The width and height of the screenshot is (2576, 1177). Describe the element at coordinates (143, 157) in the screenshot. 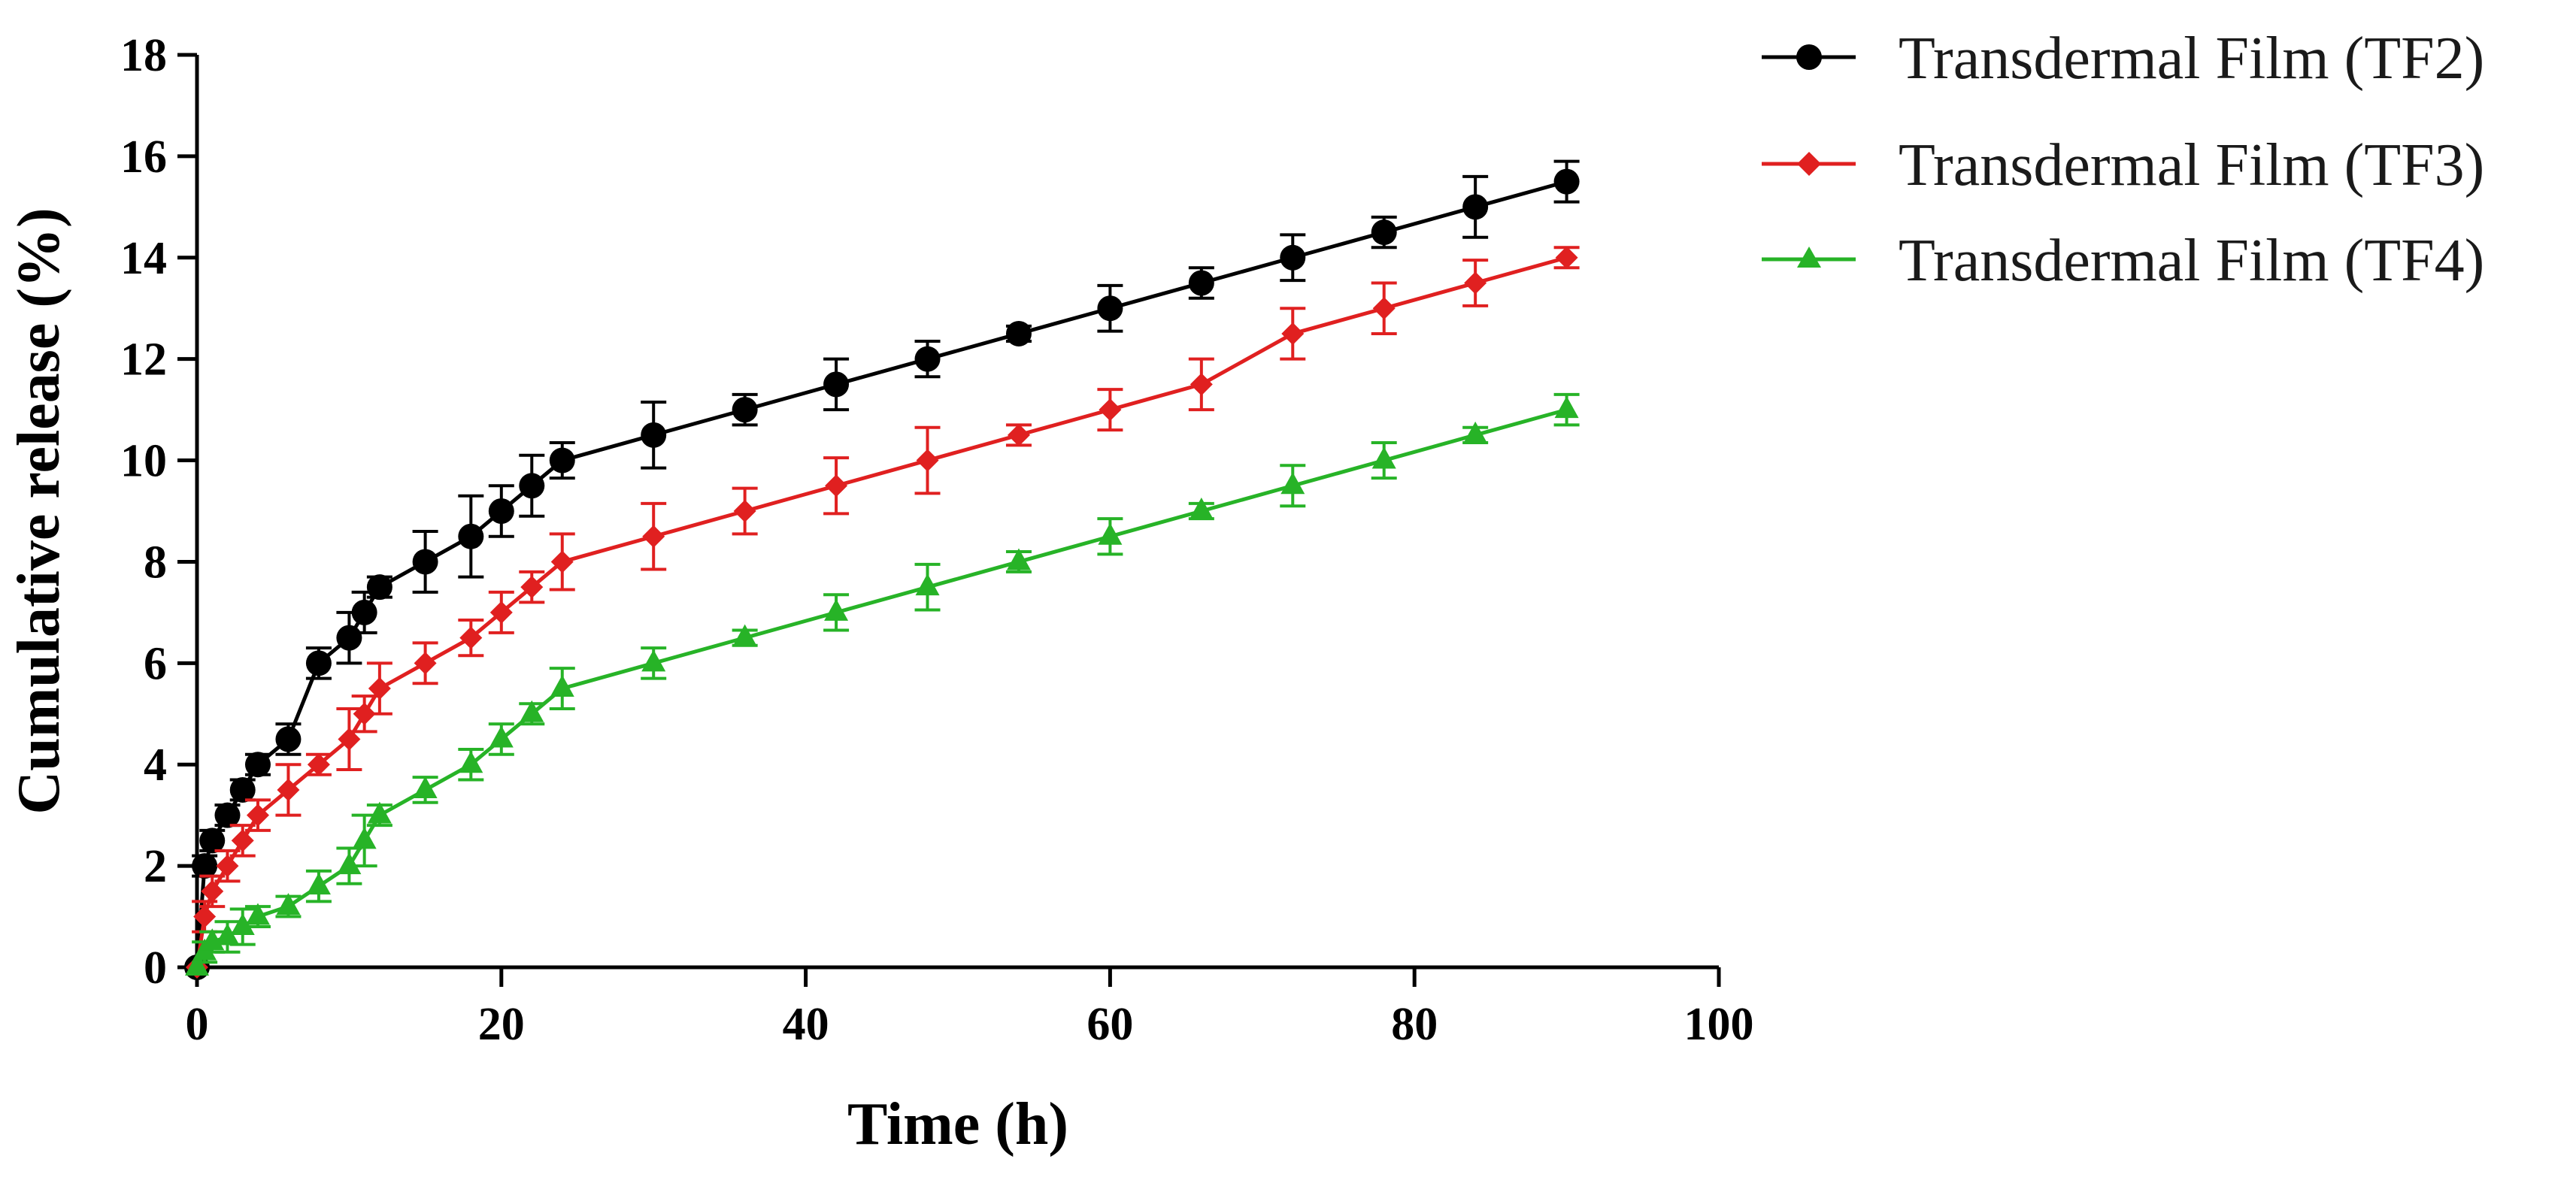

I see `y-tick-label: 16` at that location.